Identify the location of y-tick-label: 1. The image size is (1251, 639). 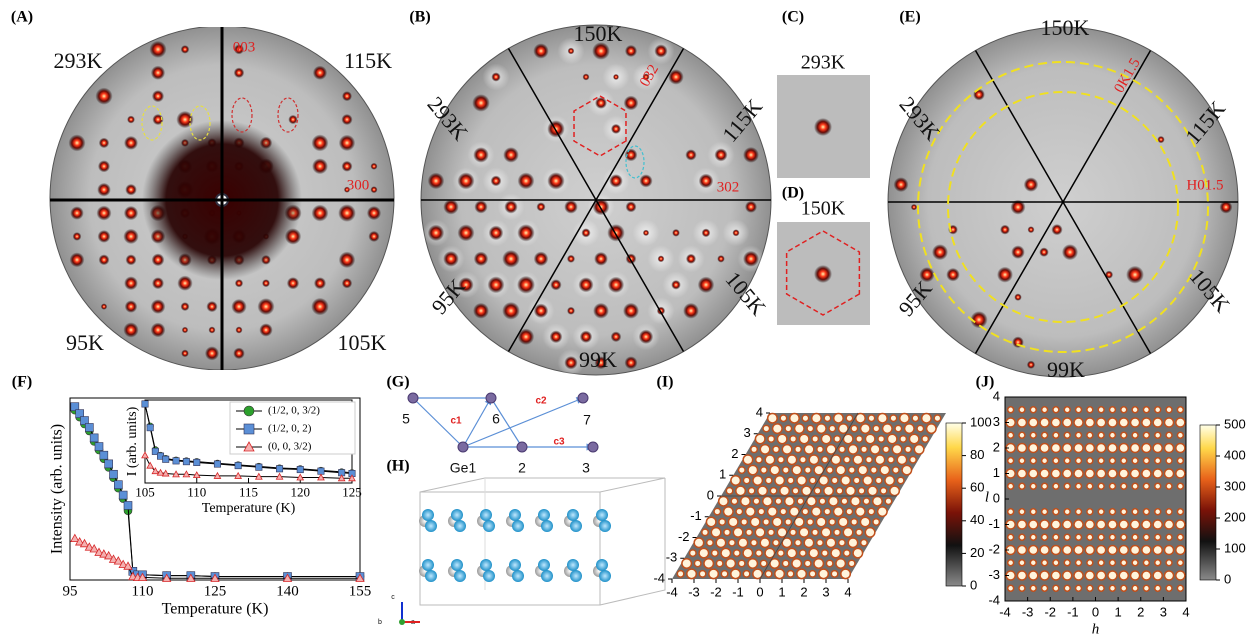
(722, 474).